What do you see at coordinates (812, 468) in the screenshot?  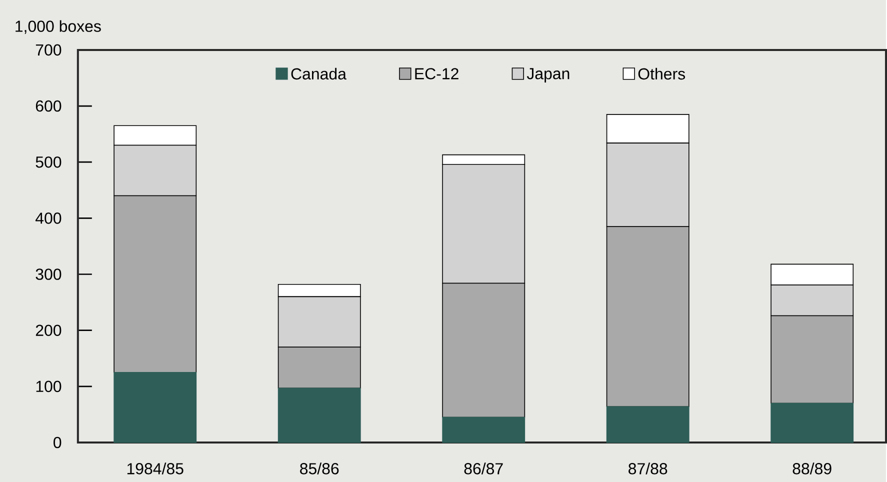 I see `x-tick-label: 88/89` at bounding box center [812, 468].